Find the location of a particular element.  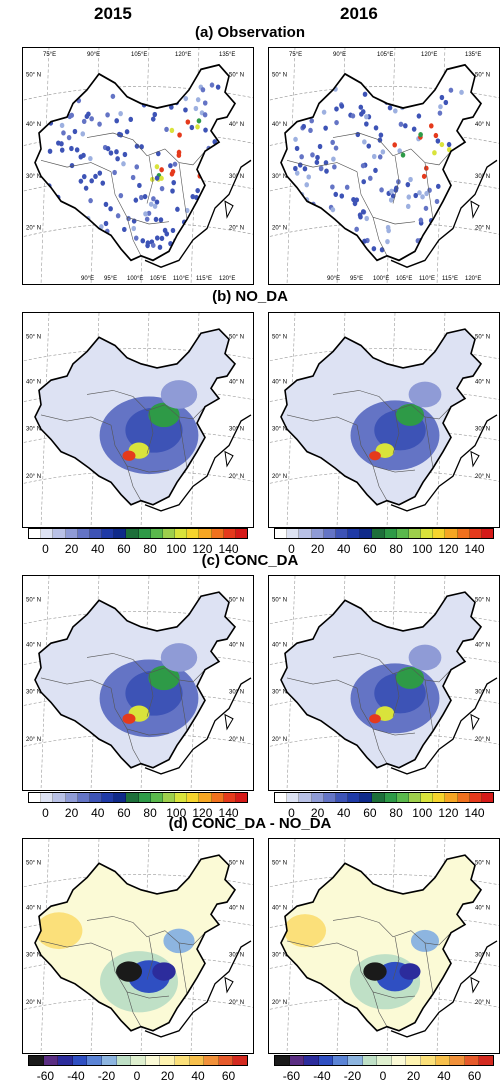

map-panel-no-da-2015: 50° N 50° N 40° N 40° N 30° N 30° N 20° N 20° N is located at coordinates (138, 420).